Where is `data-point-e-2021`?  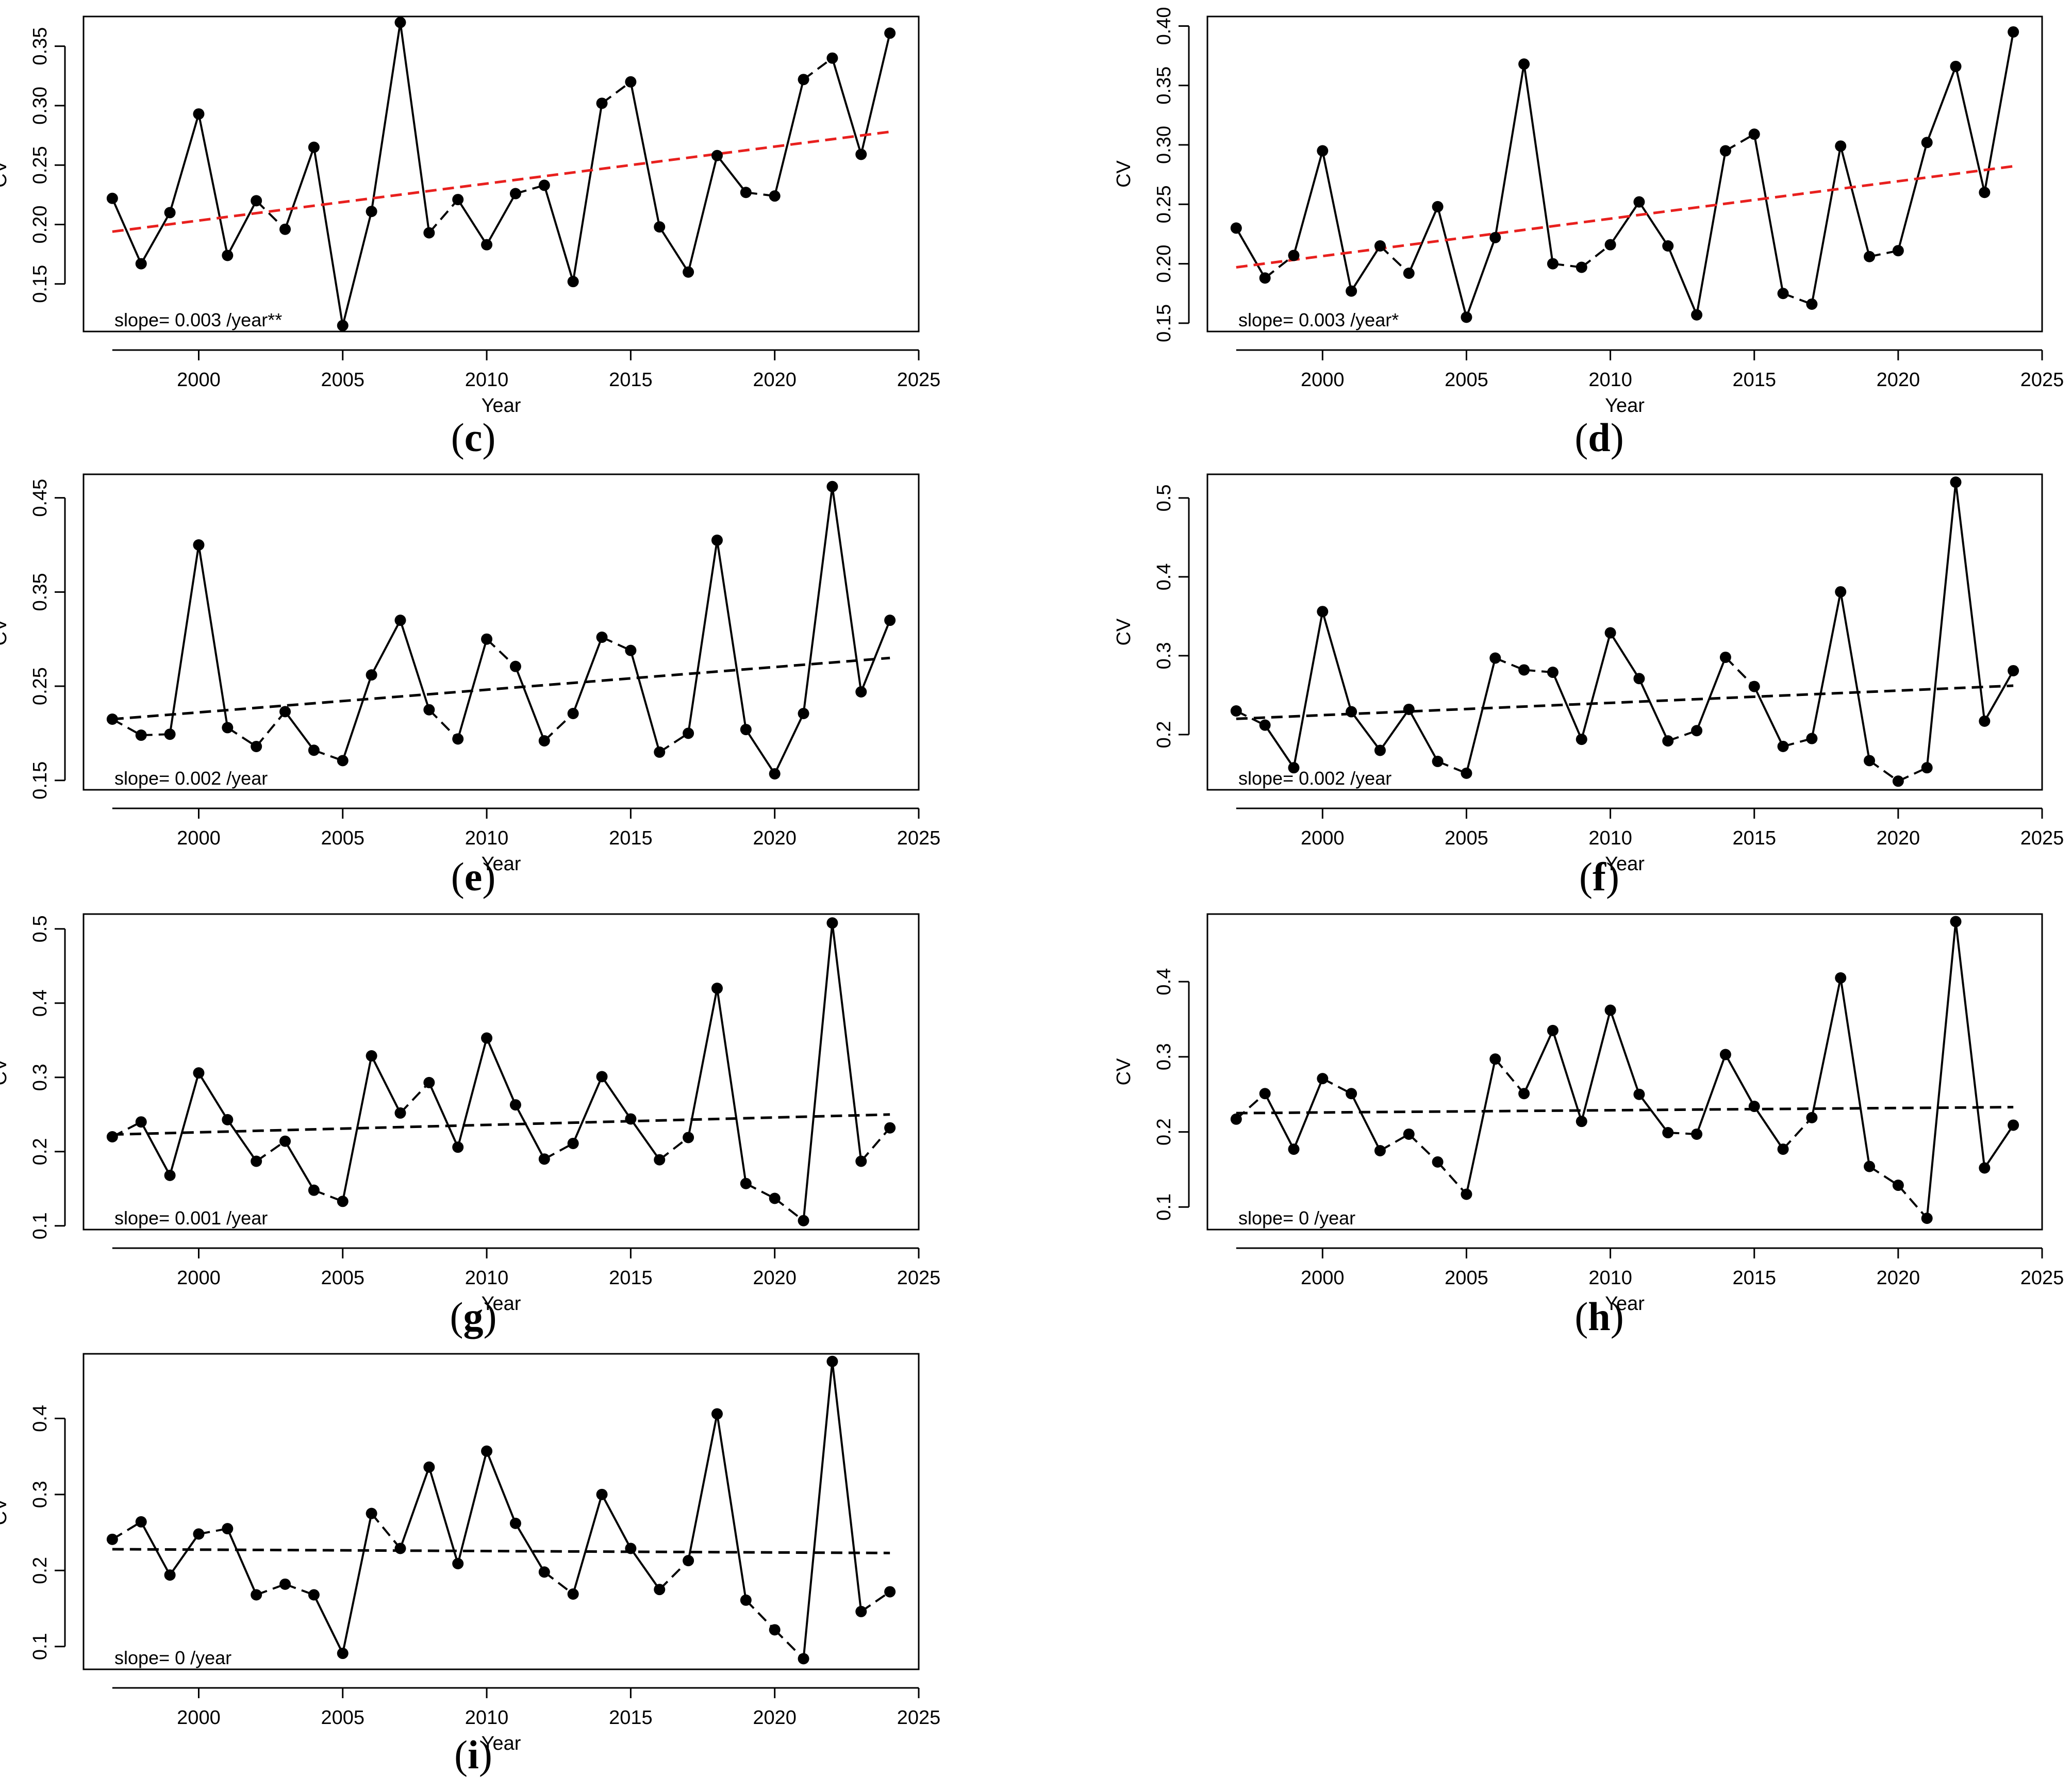 data-point-e-2021 is located at coordinates (803, 714).